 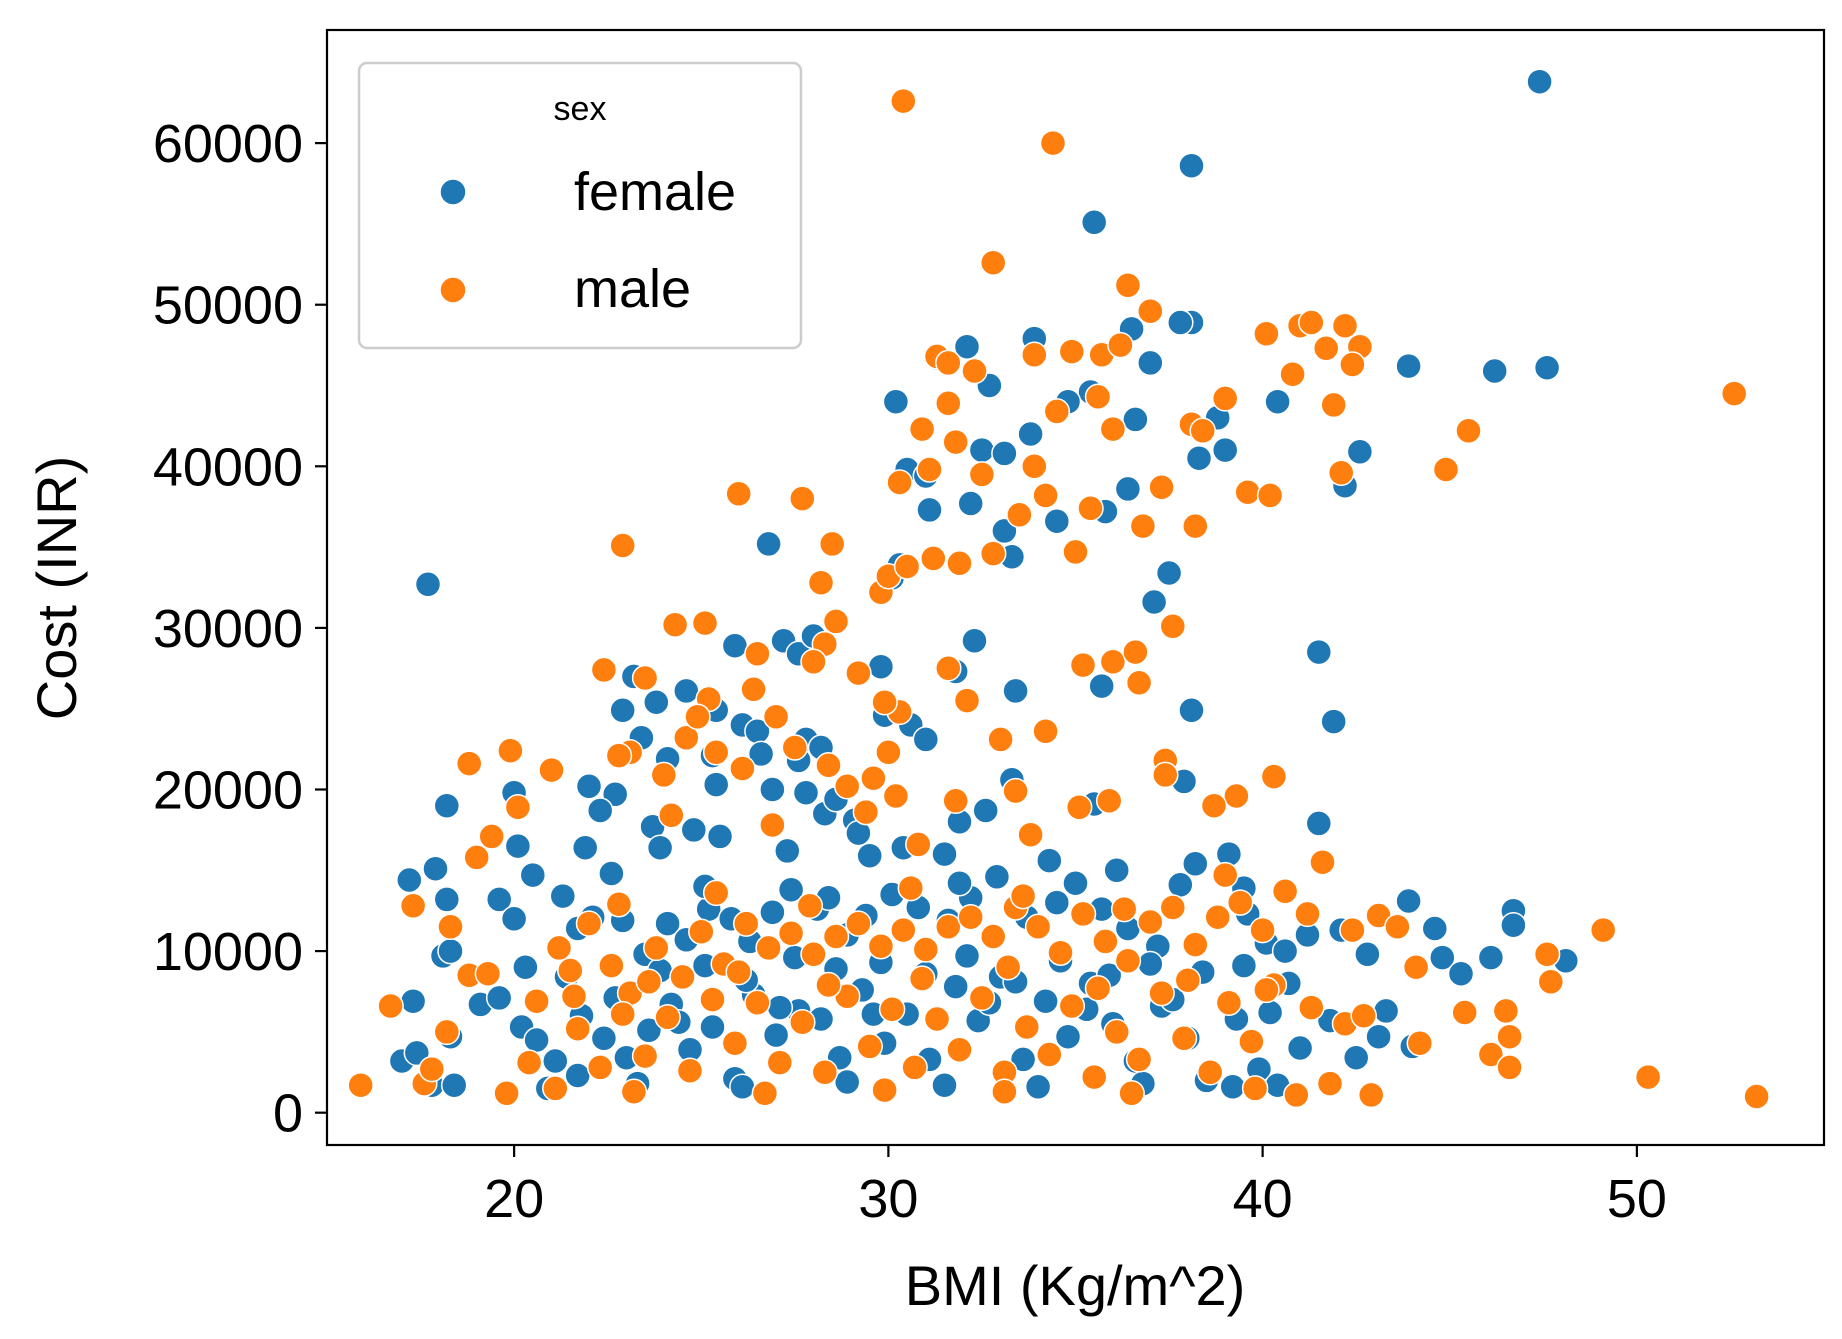 What do you see at coordinates (453, 192) in the screenshot?
I see `legend-marker-female` at bounding box center [453, 192].